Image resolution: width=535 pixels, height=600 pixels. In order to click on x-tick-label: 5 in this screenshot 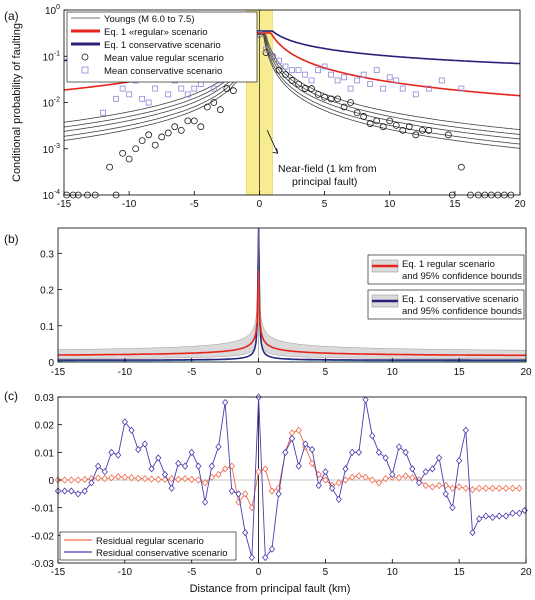, I will do `click(326, 372)`.